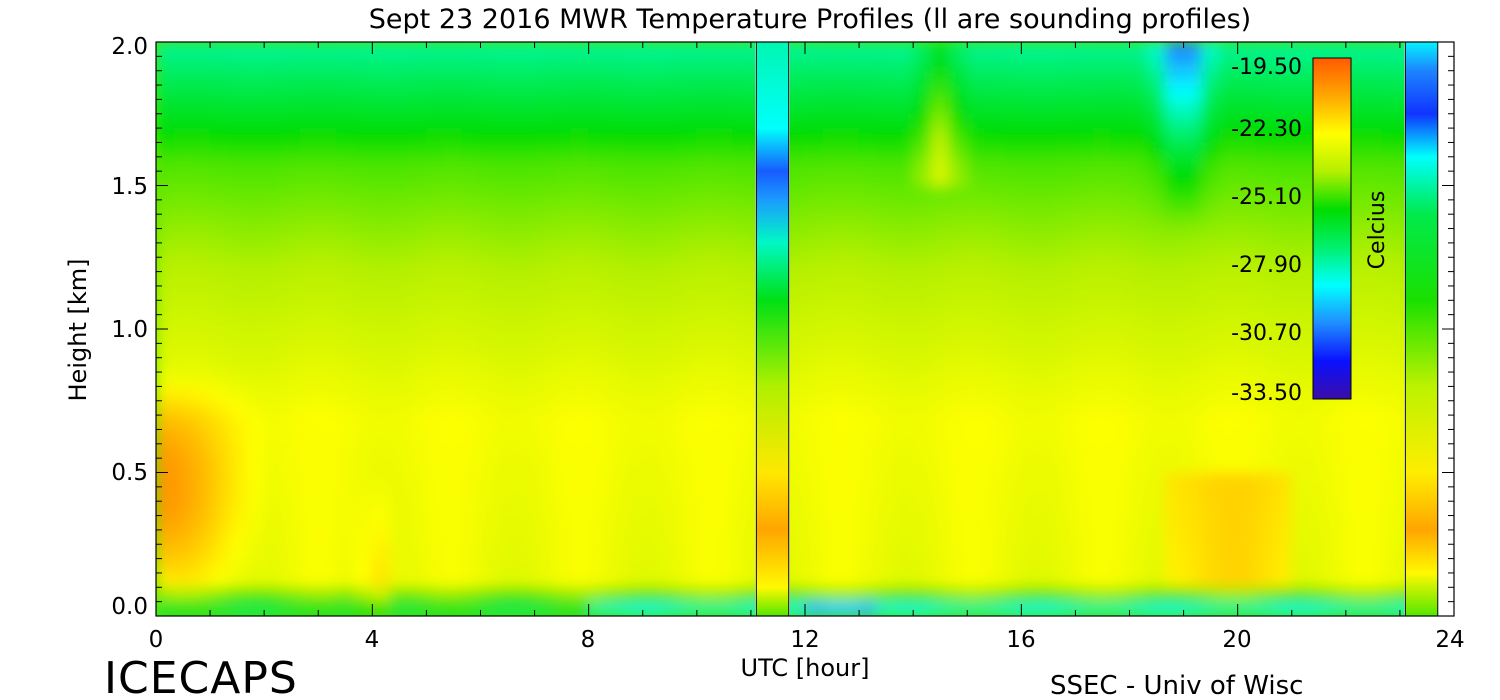  What do you see at coordinates (1266, 197) in the screenshot?
I see `colorbar-tick-label: -25.10` at bounding box center [1266, 197].